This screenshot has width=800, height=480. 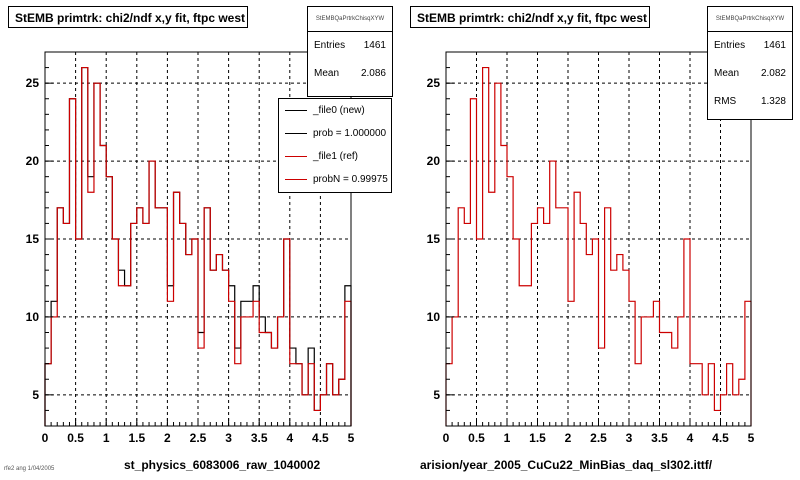 I want to click on right-xtick-label: 0, so click(x=446, y=438).